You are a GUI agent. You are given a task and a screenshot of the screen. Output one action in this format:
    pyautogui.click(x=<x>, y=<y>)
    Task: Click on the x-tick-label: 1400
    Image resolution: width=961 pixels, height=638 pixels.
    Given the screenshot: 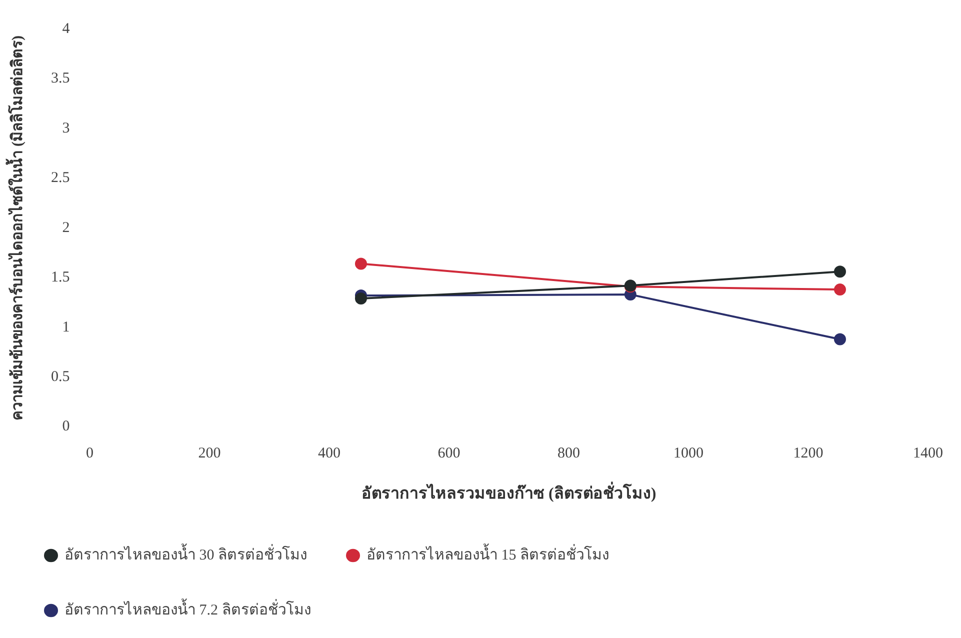 What is the action you would take?
    pyautogui.click(x=928, y=454)
    